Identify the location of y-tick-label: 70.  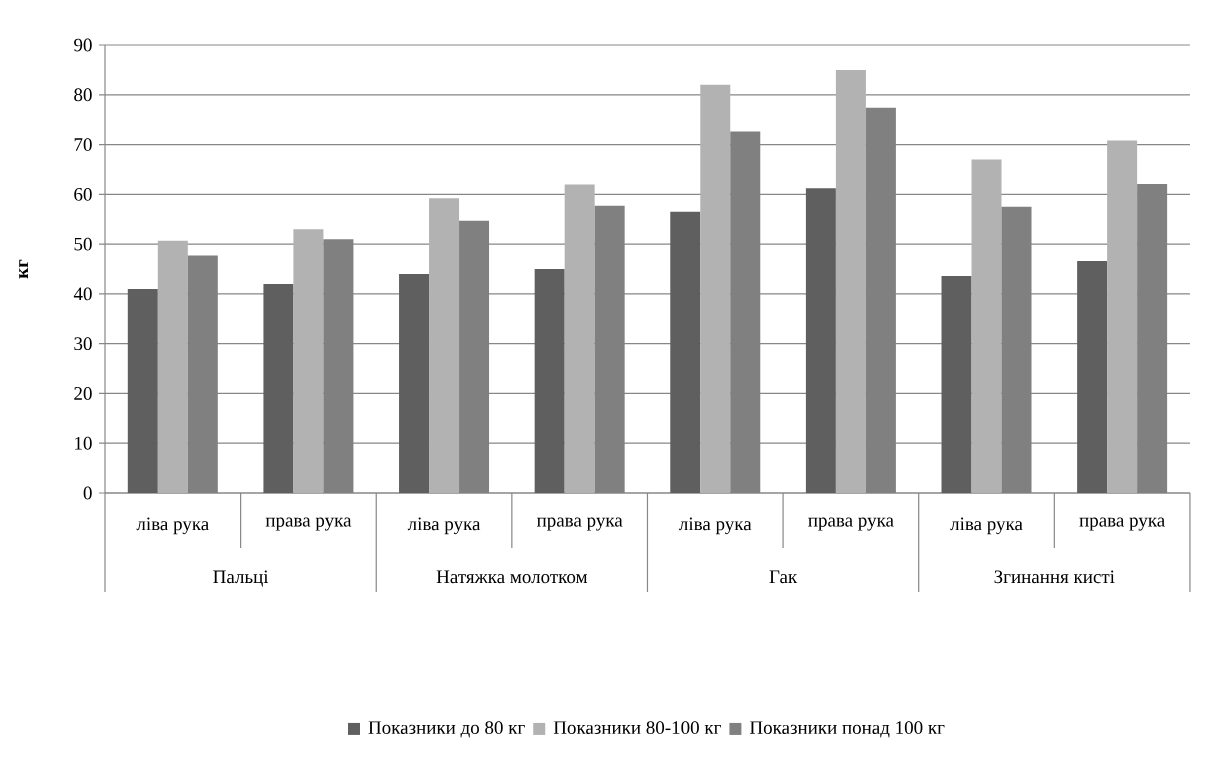
(83, 144).